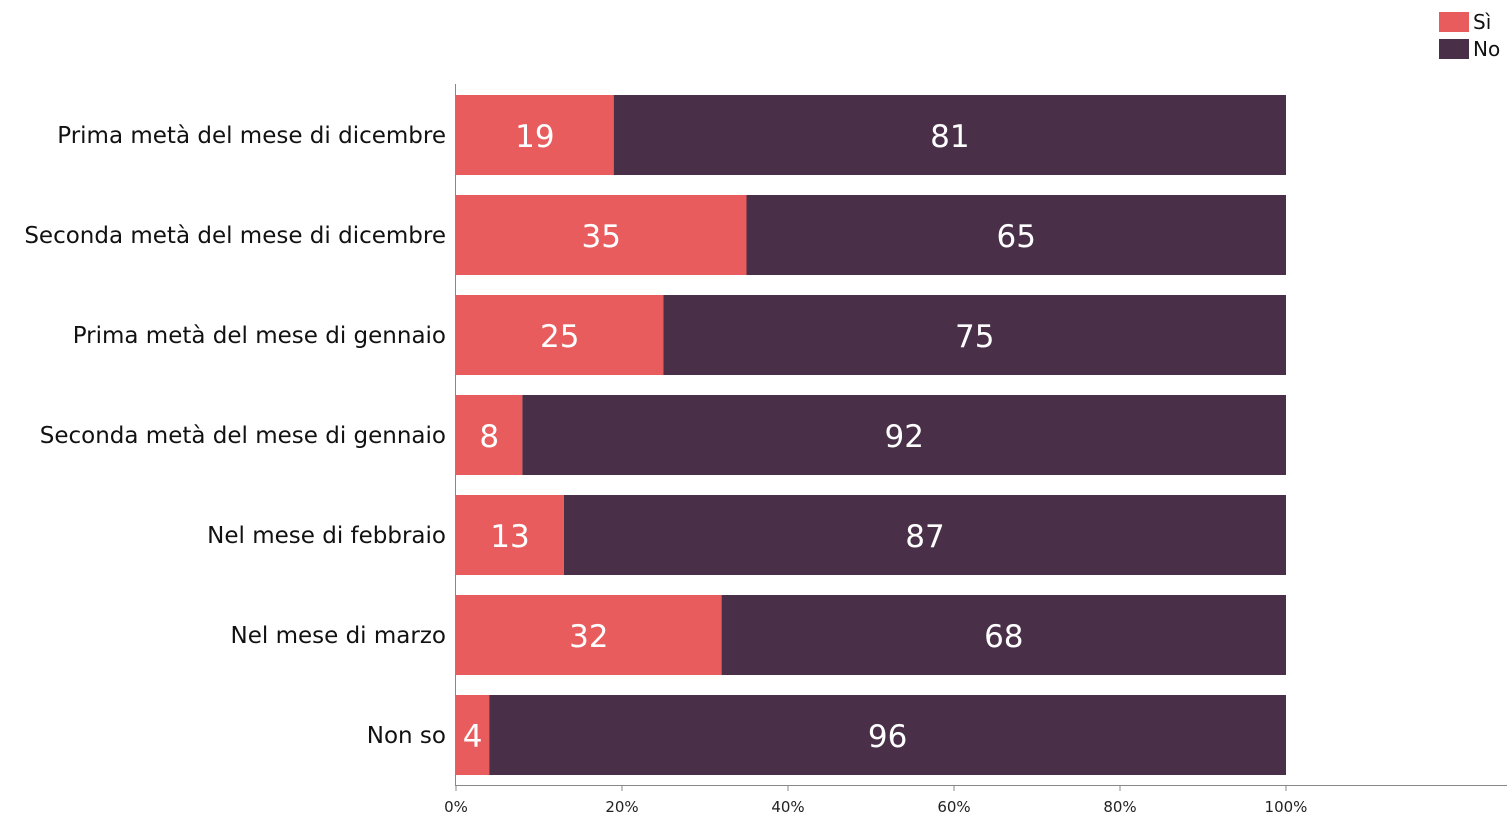  Describe the element at coordinates (326, 536) in the screenshot. I see `category-label: Nel mese di febbraio` at that location.